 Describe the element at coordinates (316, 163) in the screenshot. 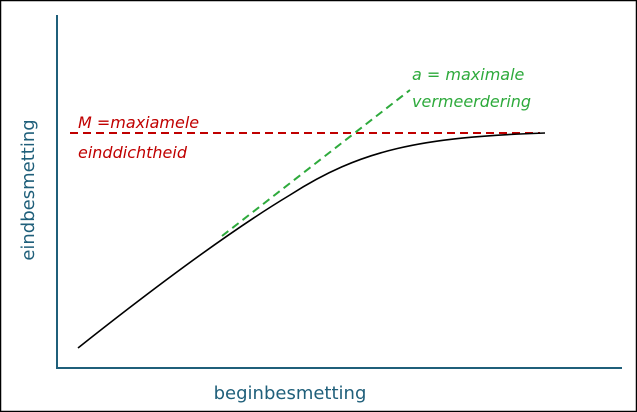

I see `max-increase-line` at that location.